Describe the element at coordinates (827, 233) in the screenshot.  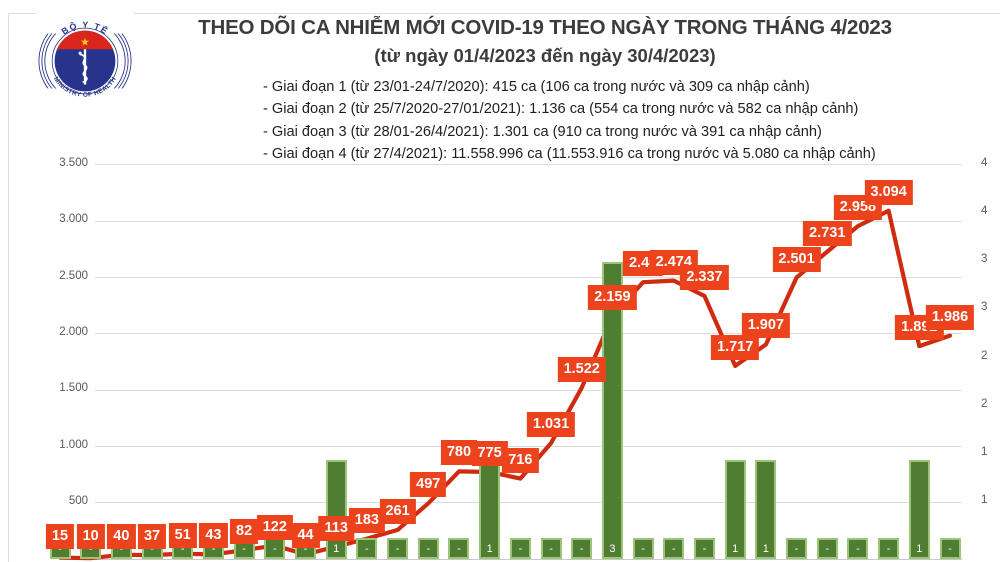
I see `case-count-label: 2.731` at that location.